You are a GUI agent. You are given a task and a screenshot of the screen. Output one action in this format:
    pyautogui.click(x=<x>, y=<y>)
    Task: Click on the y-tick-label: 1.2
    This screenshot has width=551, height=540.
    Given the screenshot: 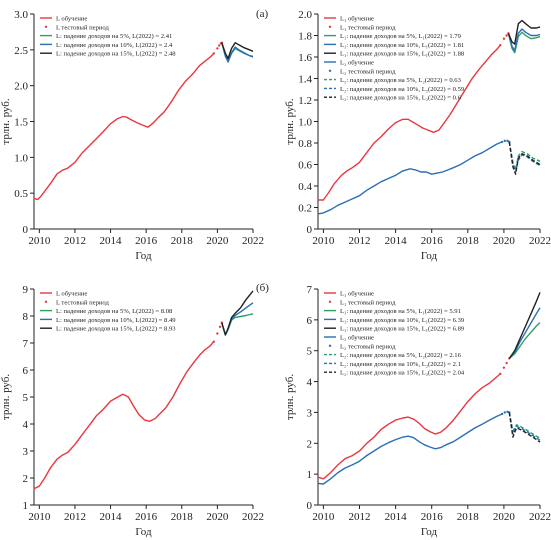 What is the action you would take?
    pyautogui.click(x=305, y=101)
    